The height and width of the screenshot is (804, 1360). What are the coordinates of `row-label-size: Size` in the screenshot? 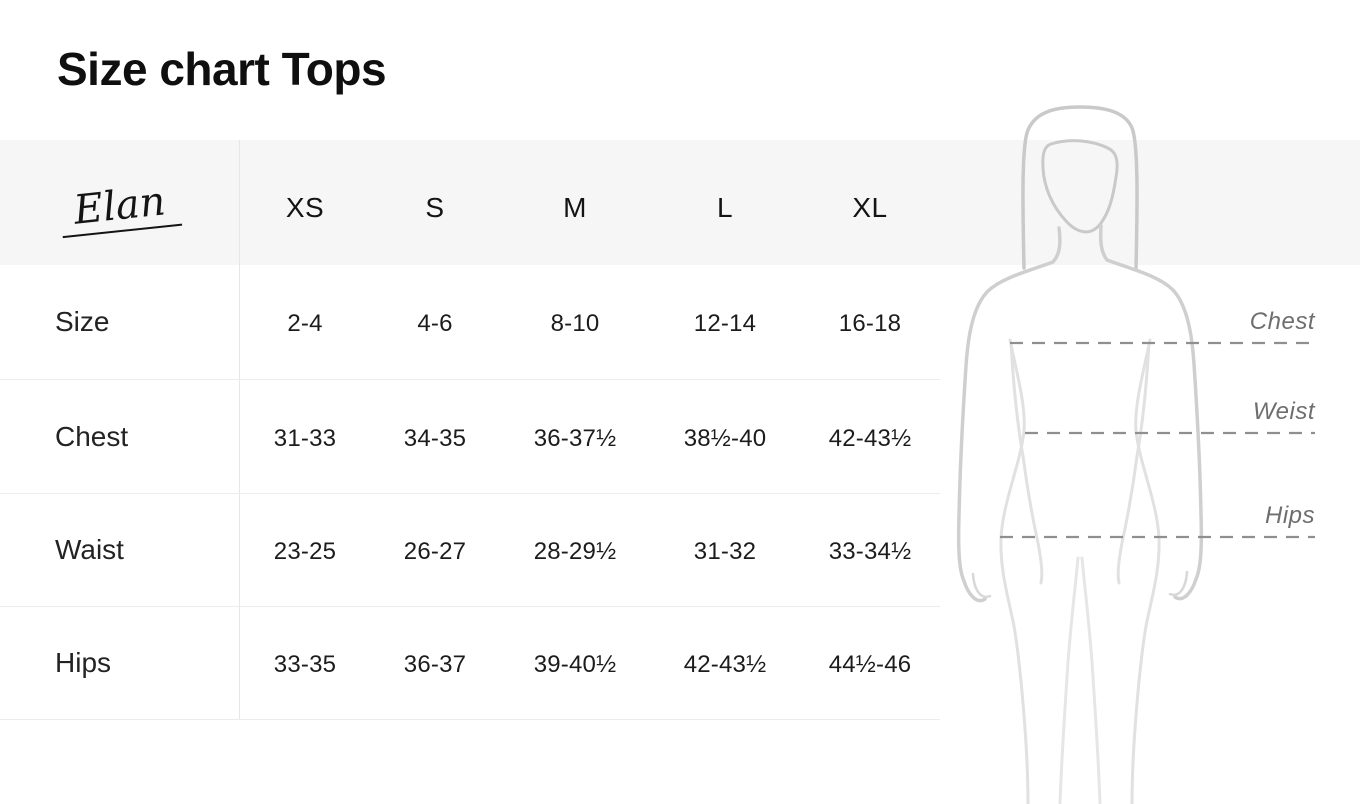 It's located at (120, 322).